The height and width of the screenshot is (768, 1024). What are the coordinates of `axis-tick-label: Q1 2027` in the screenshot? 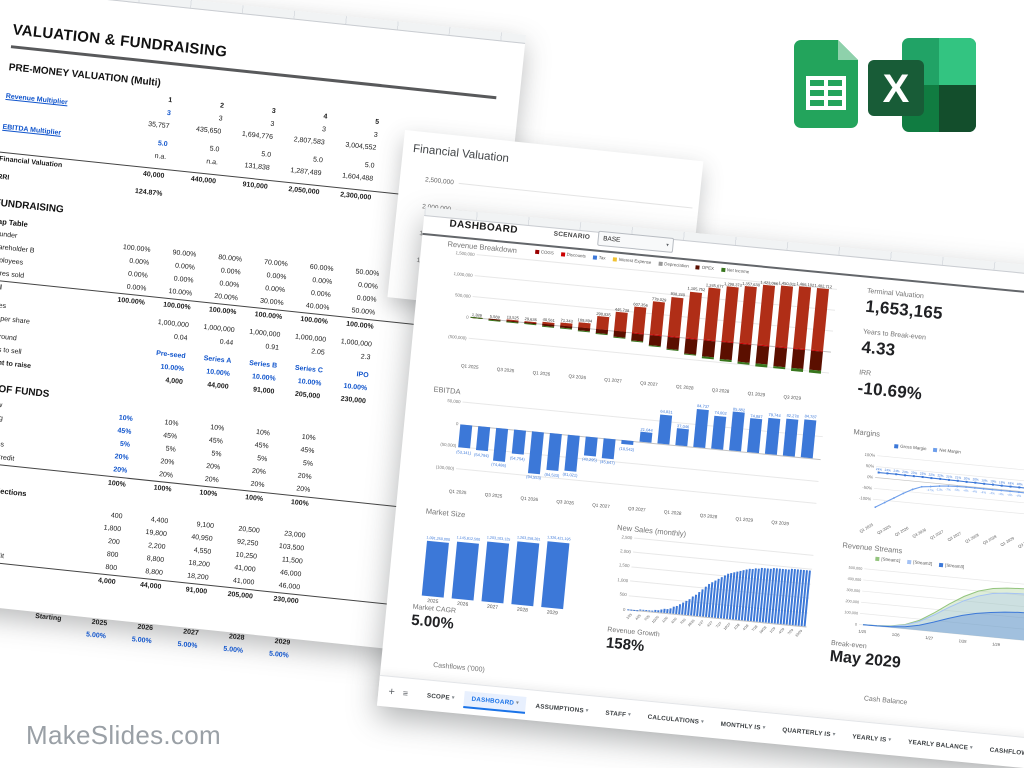 It's located at (613, 380).